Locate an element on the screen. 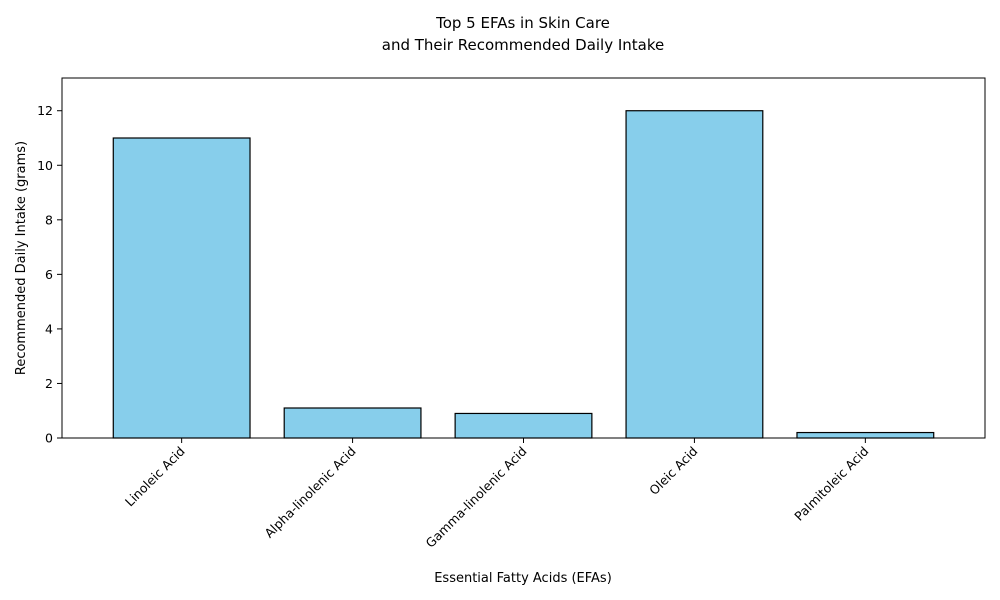 The height and width of the screenshot is (600, 1000). x-tick-label: Gamma-linolenic Acid is located at coordinates (476, 497).